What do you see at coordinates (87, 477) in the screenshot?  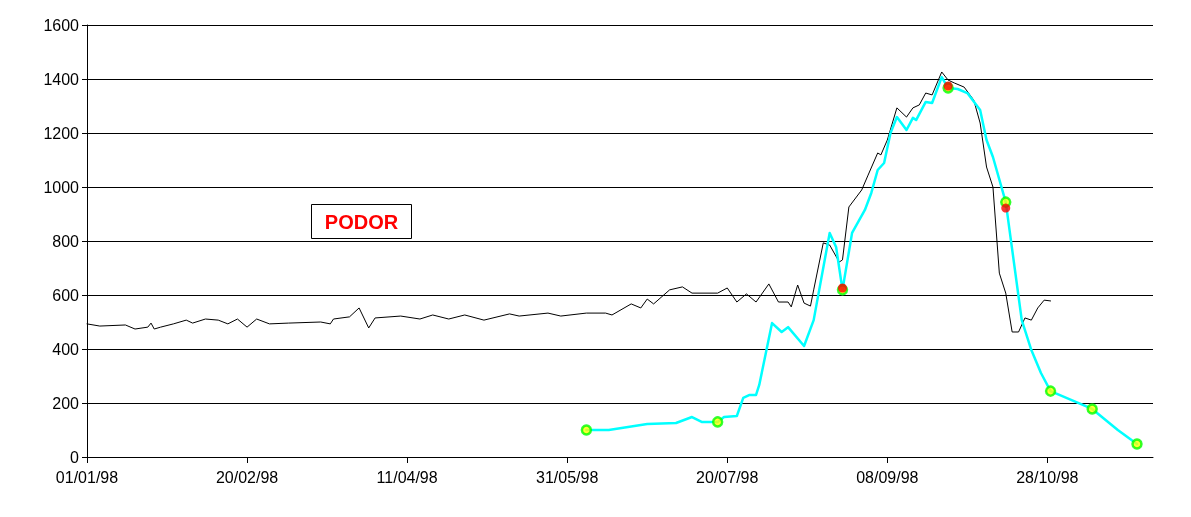 I see `x-tick-label: 01/01/98` at bounding box center [87, 477].